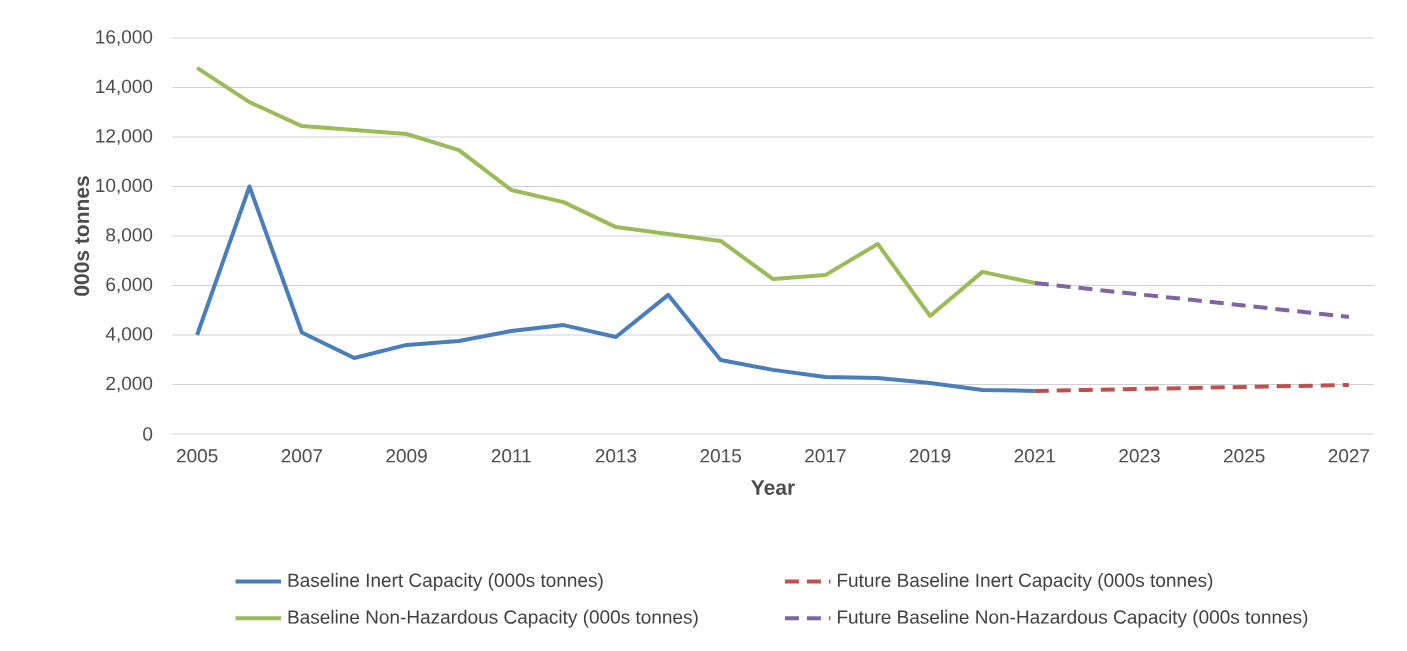 The height and width of the screenshot is (651, 1407). What do you see at coordinates (616, 456) in the screenshot?
I see `x-tick-label: 2013` at bounding box center [616, 456].